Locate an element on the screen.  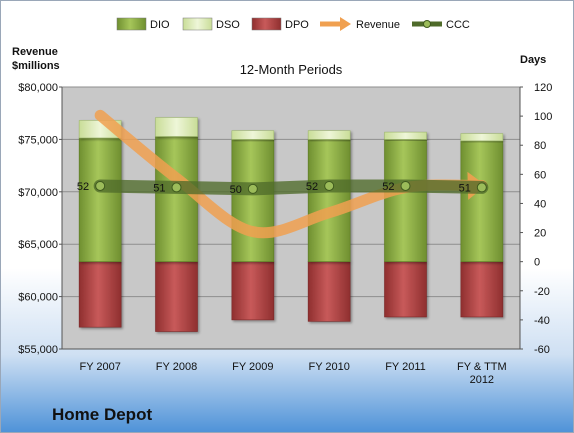
right-tick-label: -20 is located at coordinates (542, 292).